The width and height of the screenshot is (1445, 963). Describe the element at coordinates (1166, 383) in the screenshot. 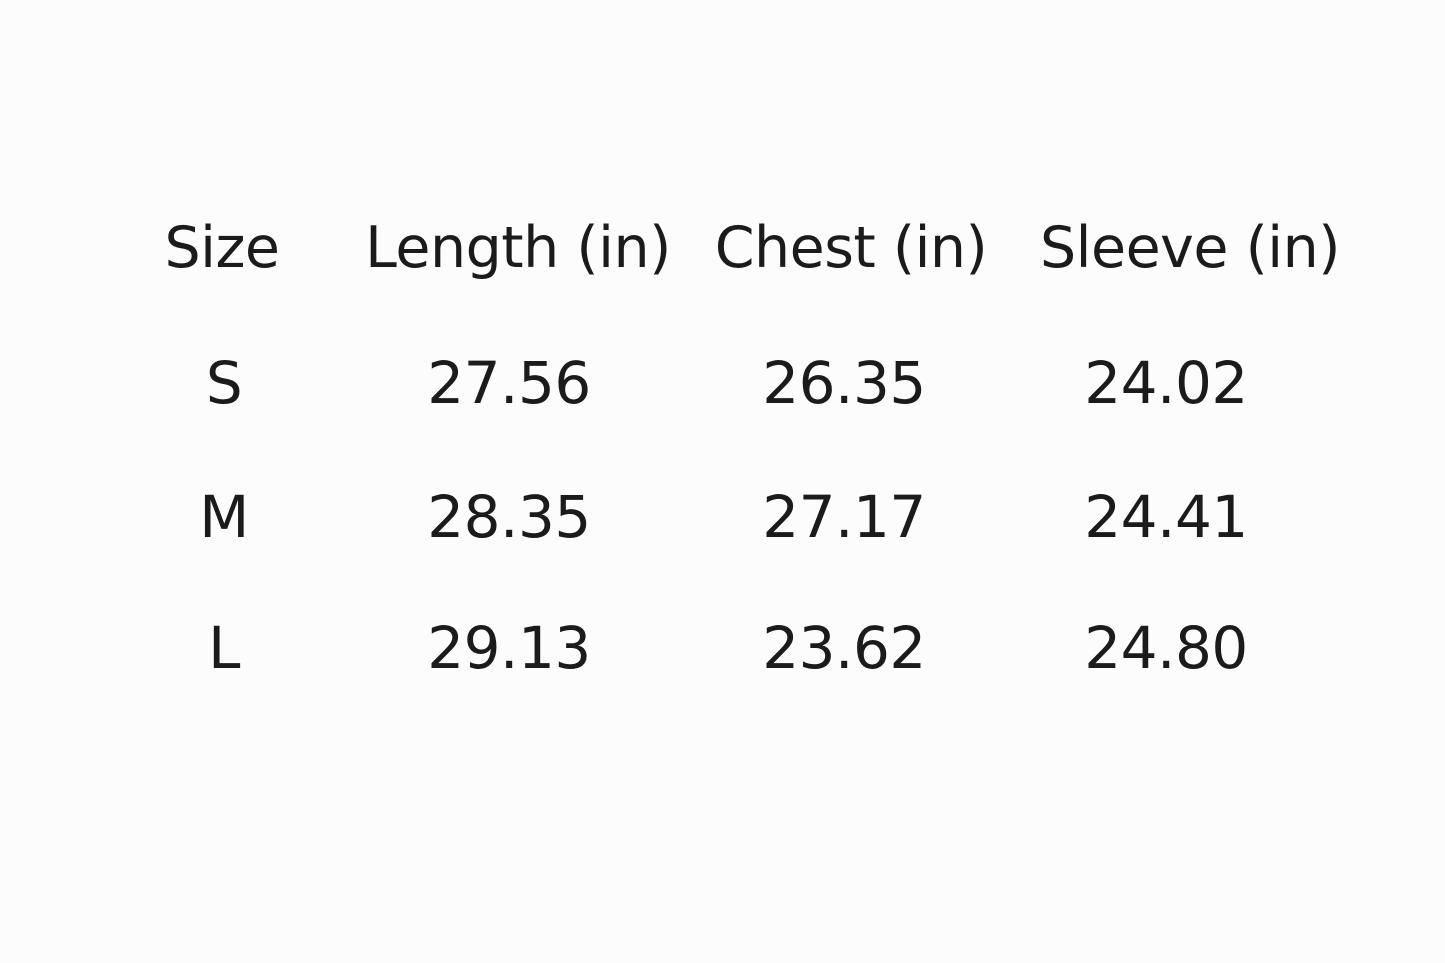

I see `table-cell-sleeve: 24.02` at that location.